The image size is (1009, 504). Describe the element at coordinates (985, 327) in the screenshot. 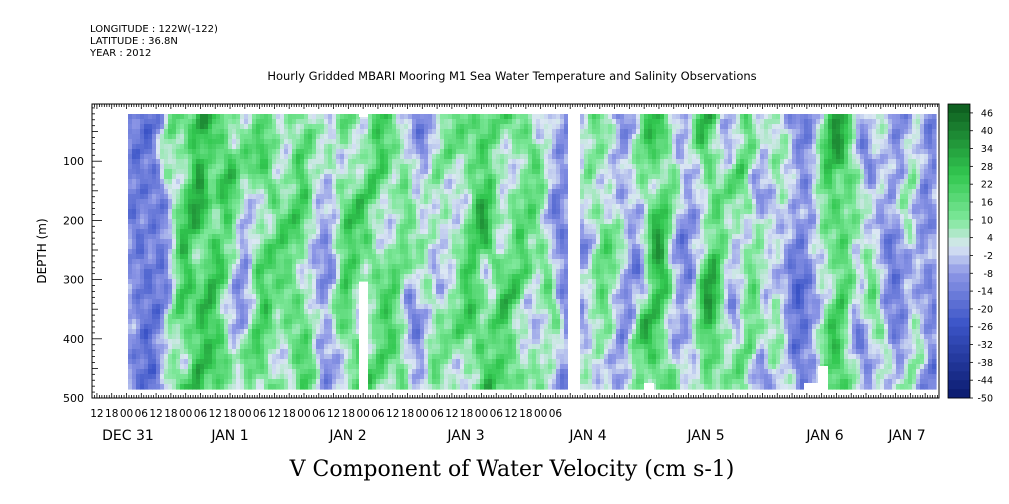

I see `colorbar-label: -26` at that location.